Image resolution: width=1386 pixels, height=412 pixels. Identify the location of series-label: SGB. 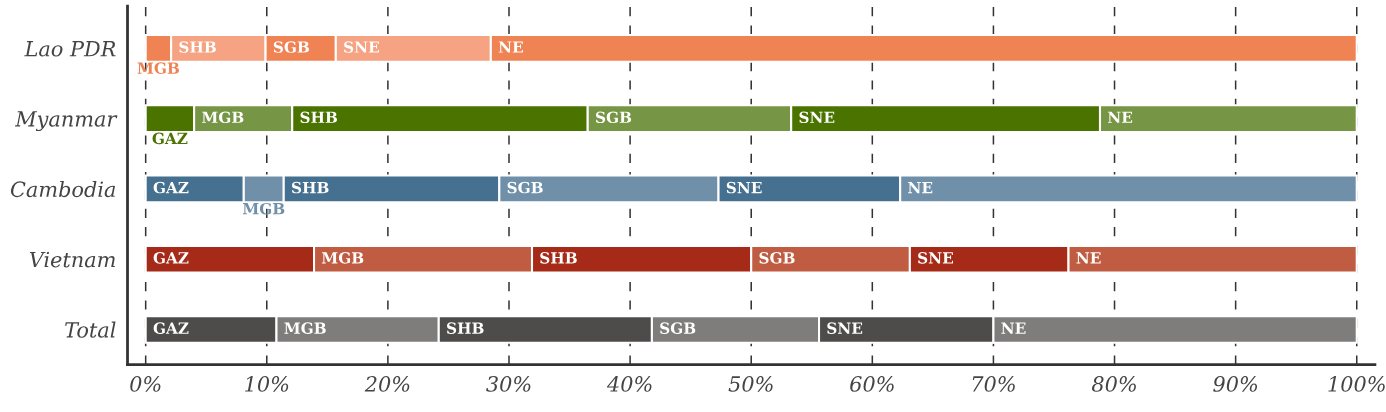
(525, 187).